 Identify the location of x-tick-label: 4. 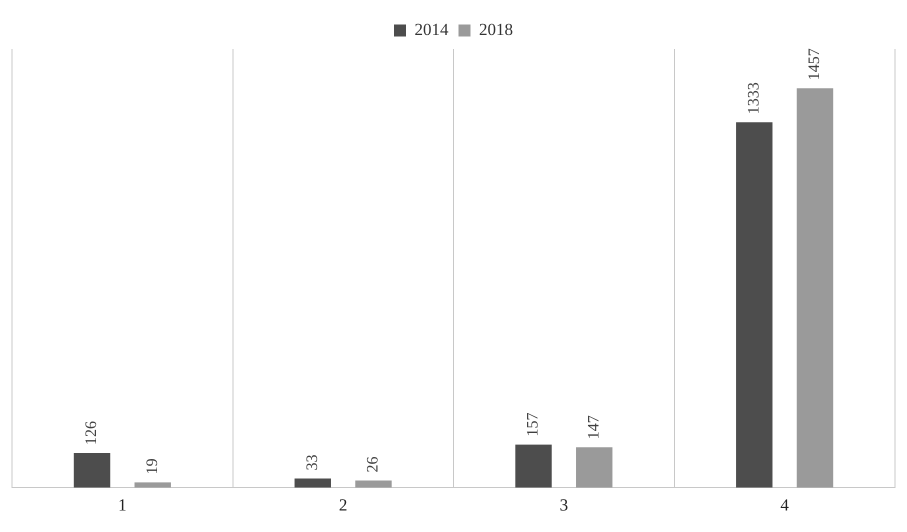
(785, 504).